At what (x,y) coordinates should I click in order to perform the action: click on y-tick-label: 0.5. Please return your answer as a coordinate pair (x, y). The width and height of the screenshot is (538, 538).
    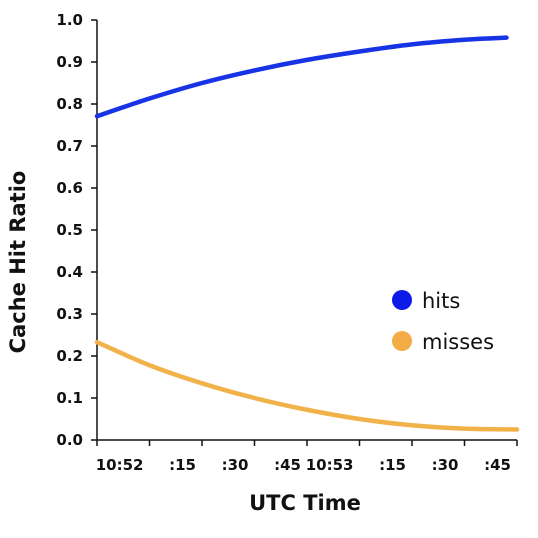
    Looking at the image, I should click on (69, 230).